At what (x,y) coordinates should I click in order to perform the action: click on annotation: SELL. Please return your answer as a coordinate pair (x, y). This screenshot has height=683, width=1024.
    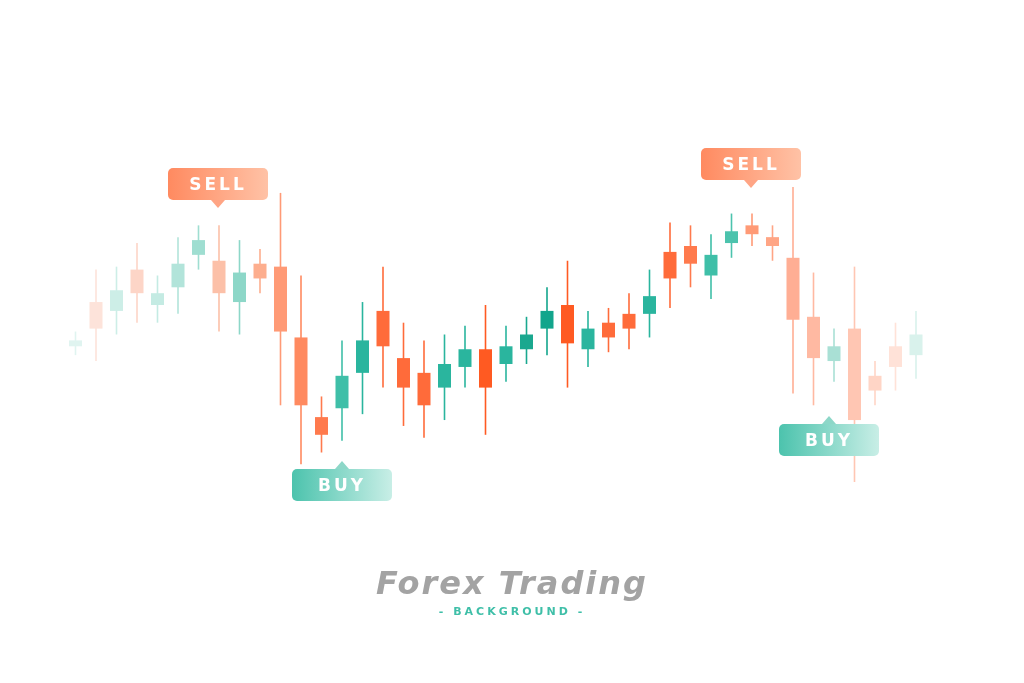
    Looking at the image, I should click on (218, 184).